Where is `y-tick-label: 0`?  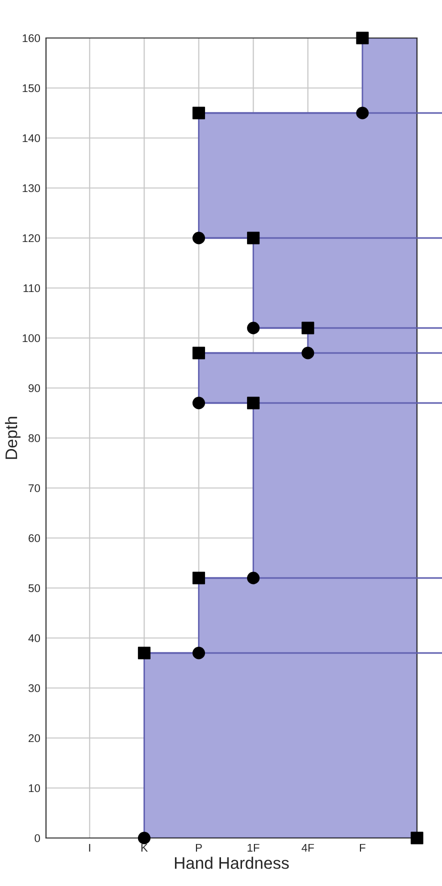 y-tick-label: 0 is located at coordinates (37, 838).